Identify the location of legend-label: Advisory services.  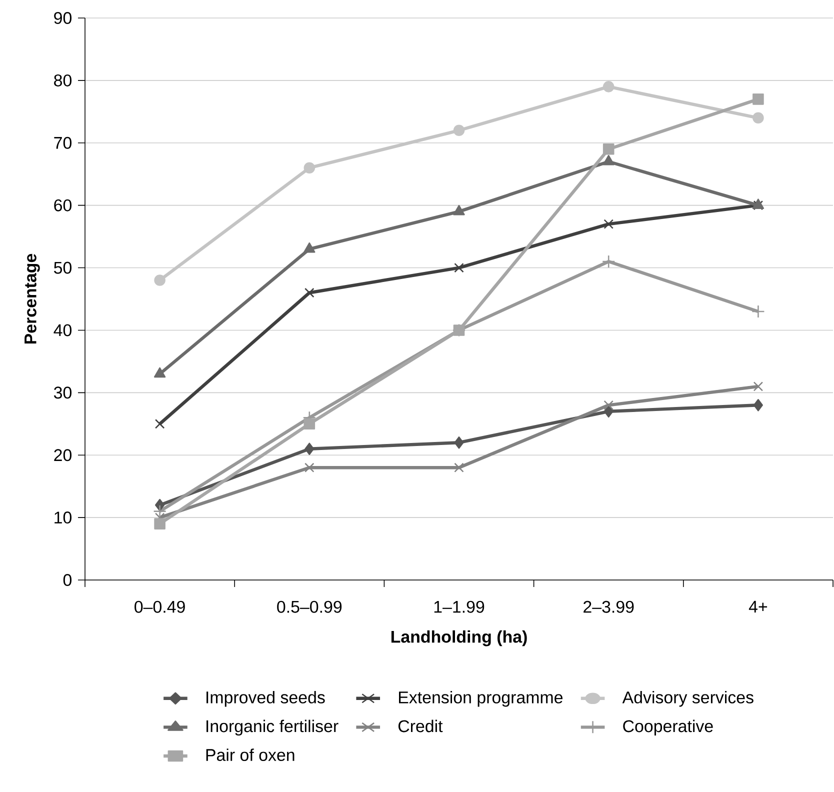
(688, 698).